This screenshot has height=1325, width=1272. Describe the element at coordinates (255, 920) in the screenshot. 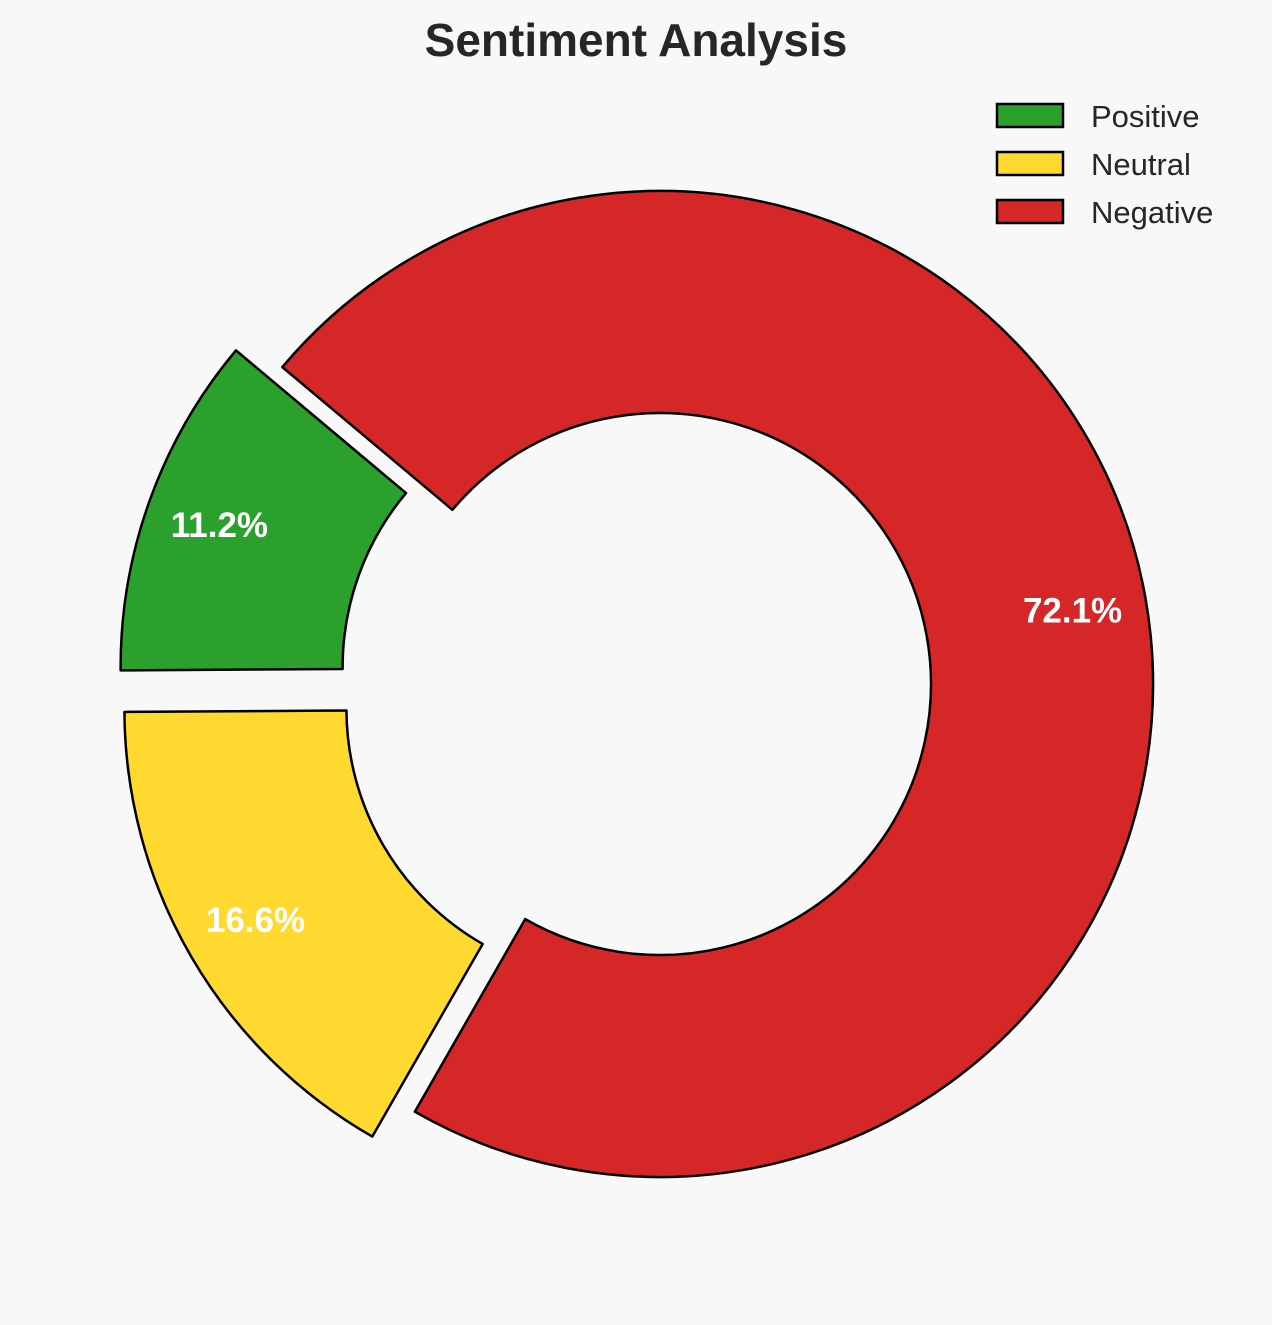

I see `data-label-neutral: 16.6%` at that location.